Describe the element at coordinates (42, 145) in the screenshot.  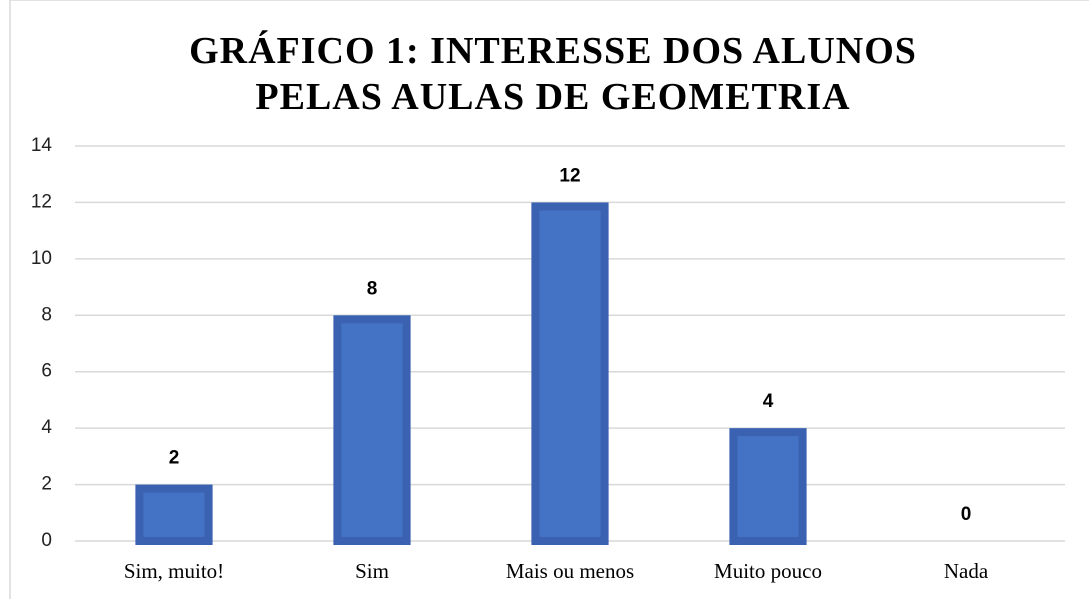
I see `y-tick-label: 14` at that location.